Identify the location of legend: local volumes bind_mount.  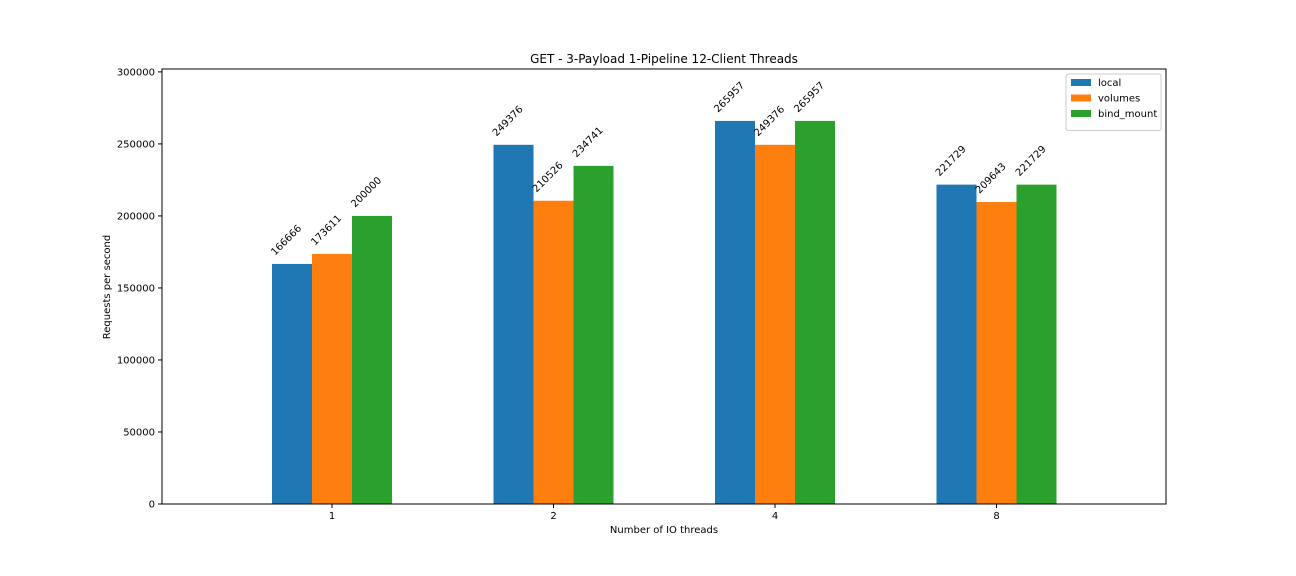
(1113, 102).